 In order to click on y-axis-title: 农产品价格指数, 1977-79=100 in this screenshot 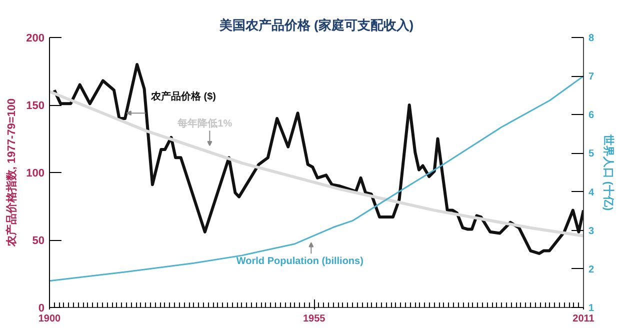, I will do `click(11, 173)`.